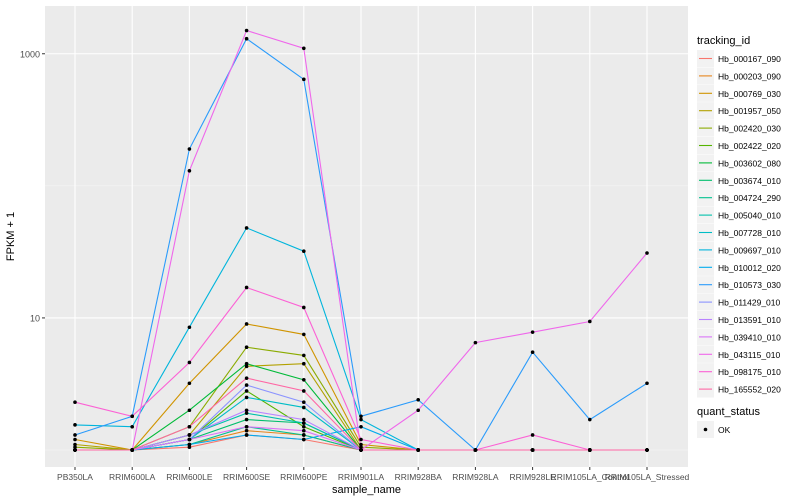 The height and width of the screenshot is (500, 800). What do you see at coordinates (361, 477) in the screenshot?
I see `x-tick-label: RRIM901LA` at bounding box center [361, 477].